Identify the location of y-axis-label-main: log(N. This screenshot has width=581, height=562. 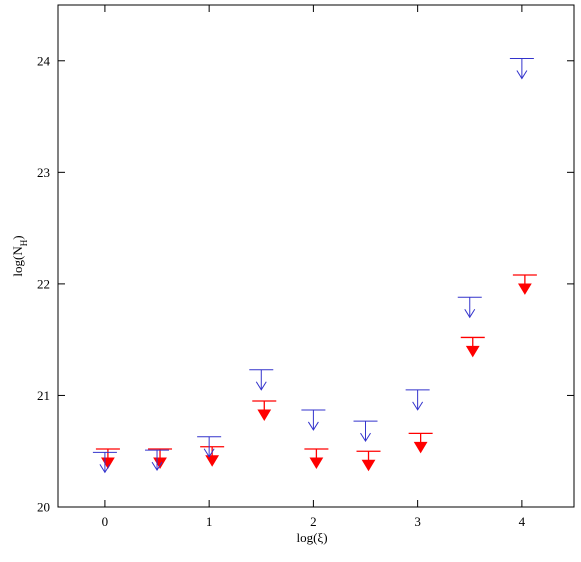
(17, 261).